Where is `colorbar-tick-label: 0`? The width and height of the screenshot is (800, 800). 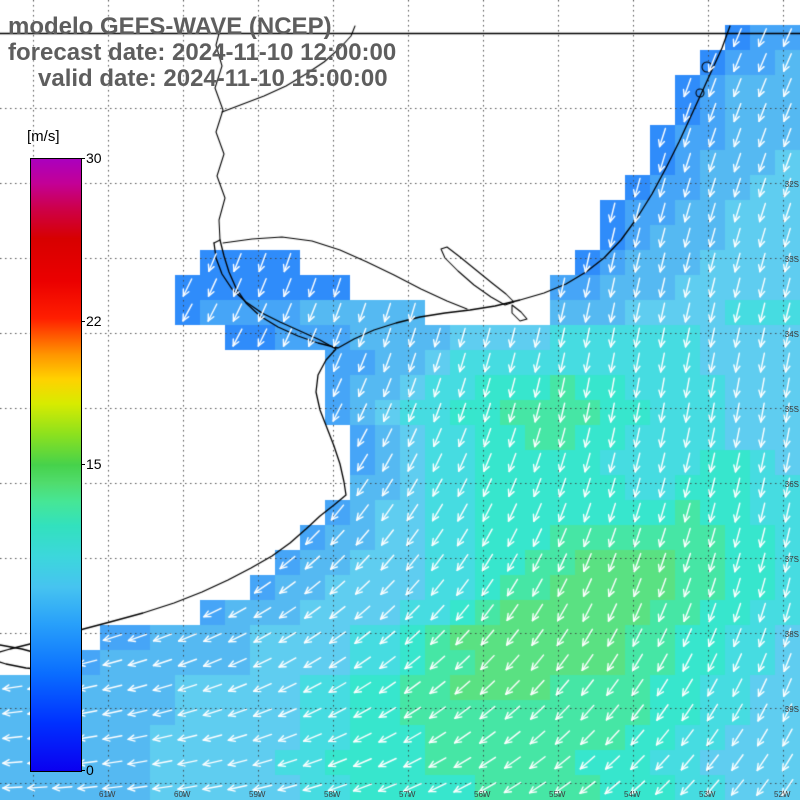
colorbar-tick-label: 0 is located at coordinates (90, 770).